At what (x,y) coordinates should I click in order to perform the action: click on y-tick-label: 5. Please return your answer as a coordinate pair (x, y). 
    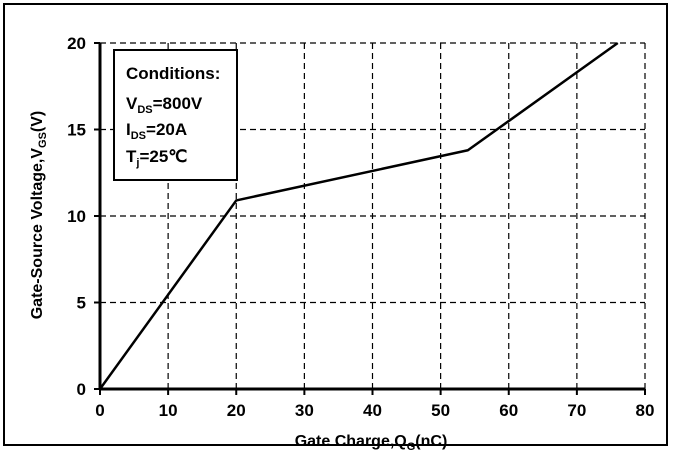
    Looking at the image, I should click on (81, 303).